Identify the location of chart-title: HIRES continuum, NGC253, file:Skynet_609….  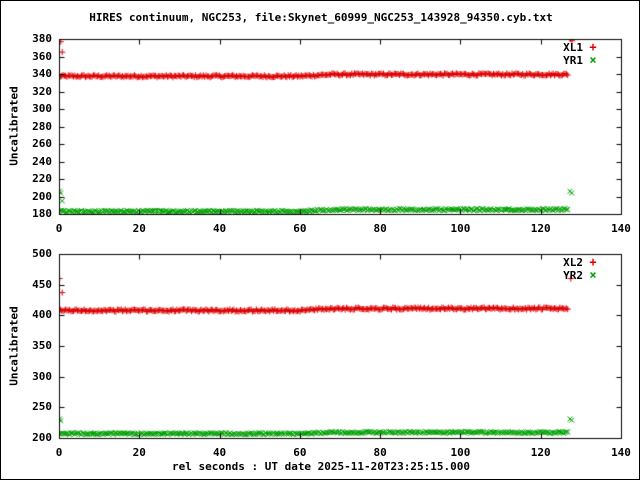
(321, 17).